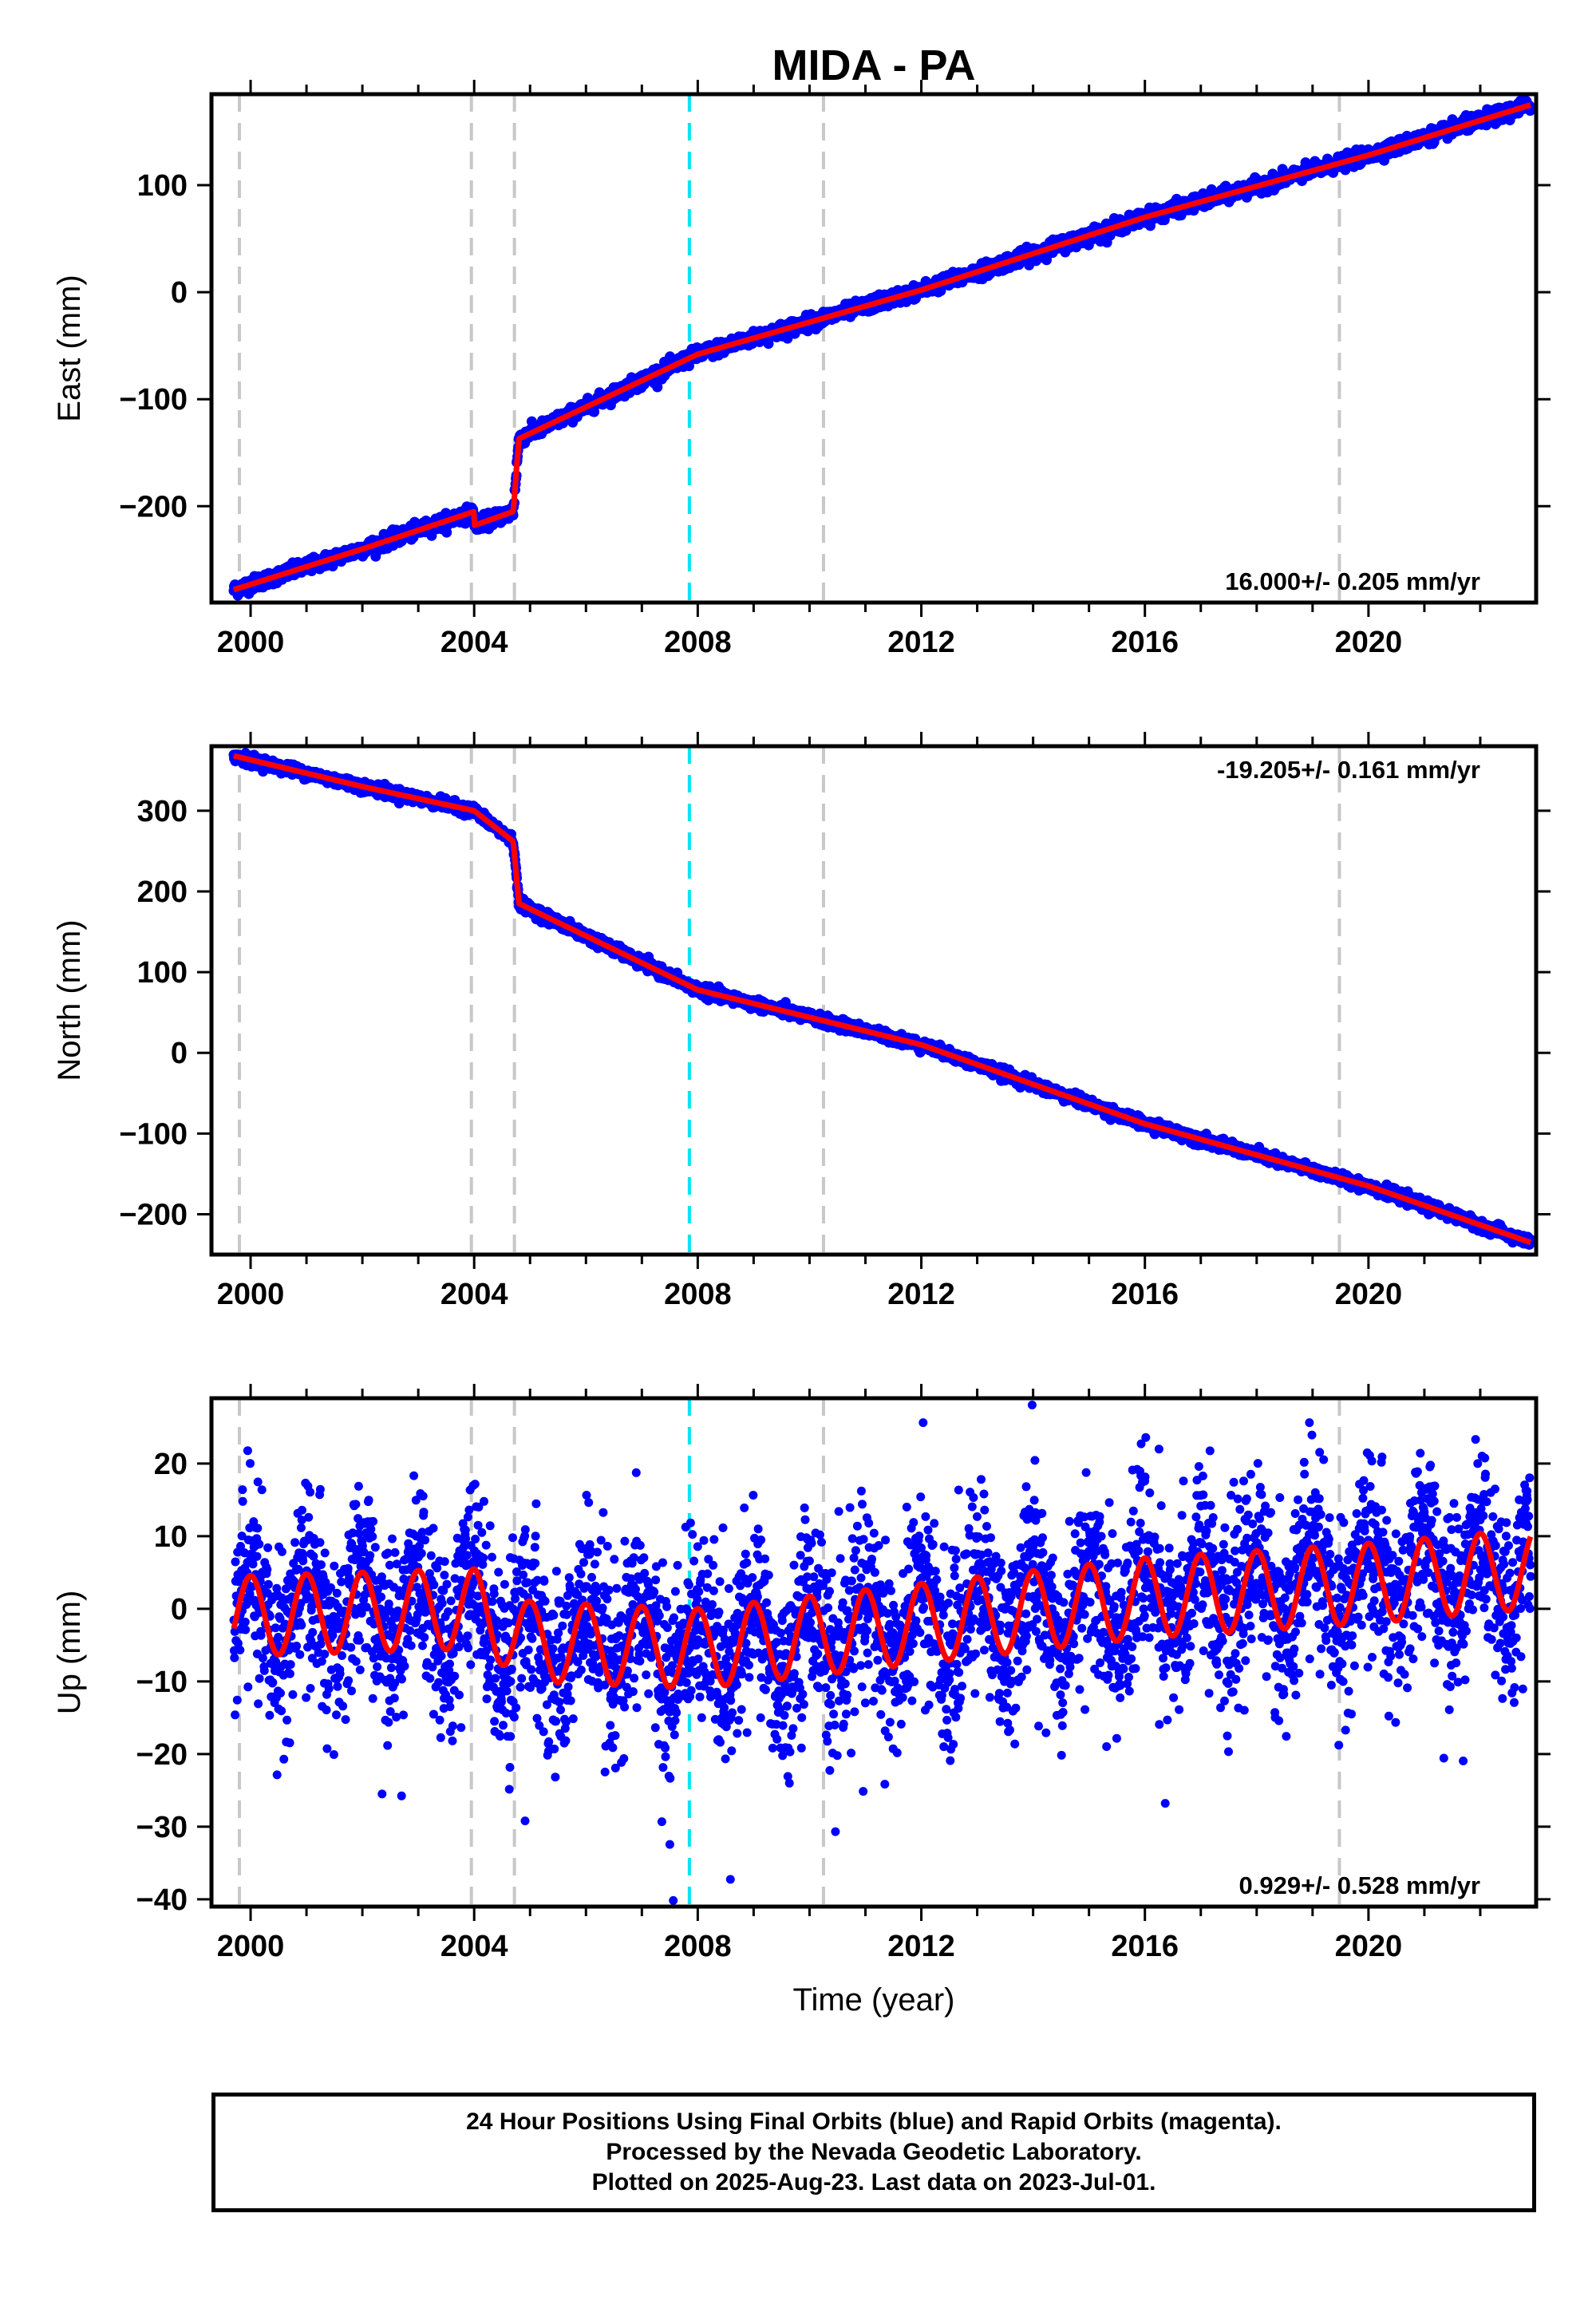  I want to click on x-tick-label: 2004, so click(474, 642).